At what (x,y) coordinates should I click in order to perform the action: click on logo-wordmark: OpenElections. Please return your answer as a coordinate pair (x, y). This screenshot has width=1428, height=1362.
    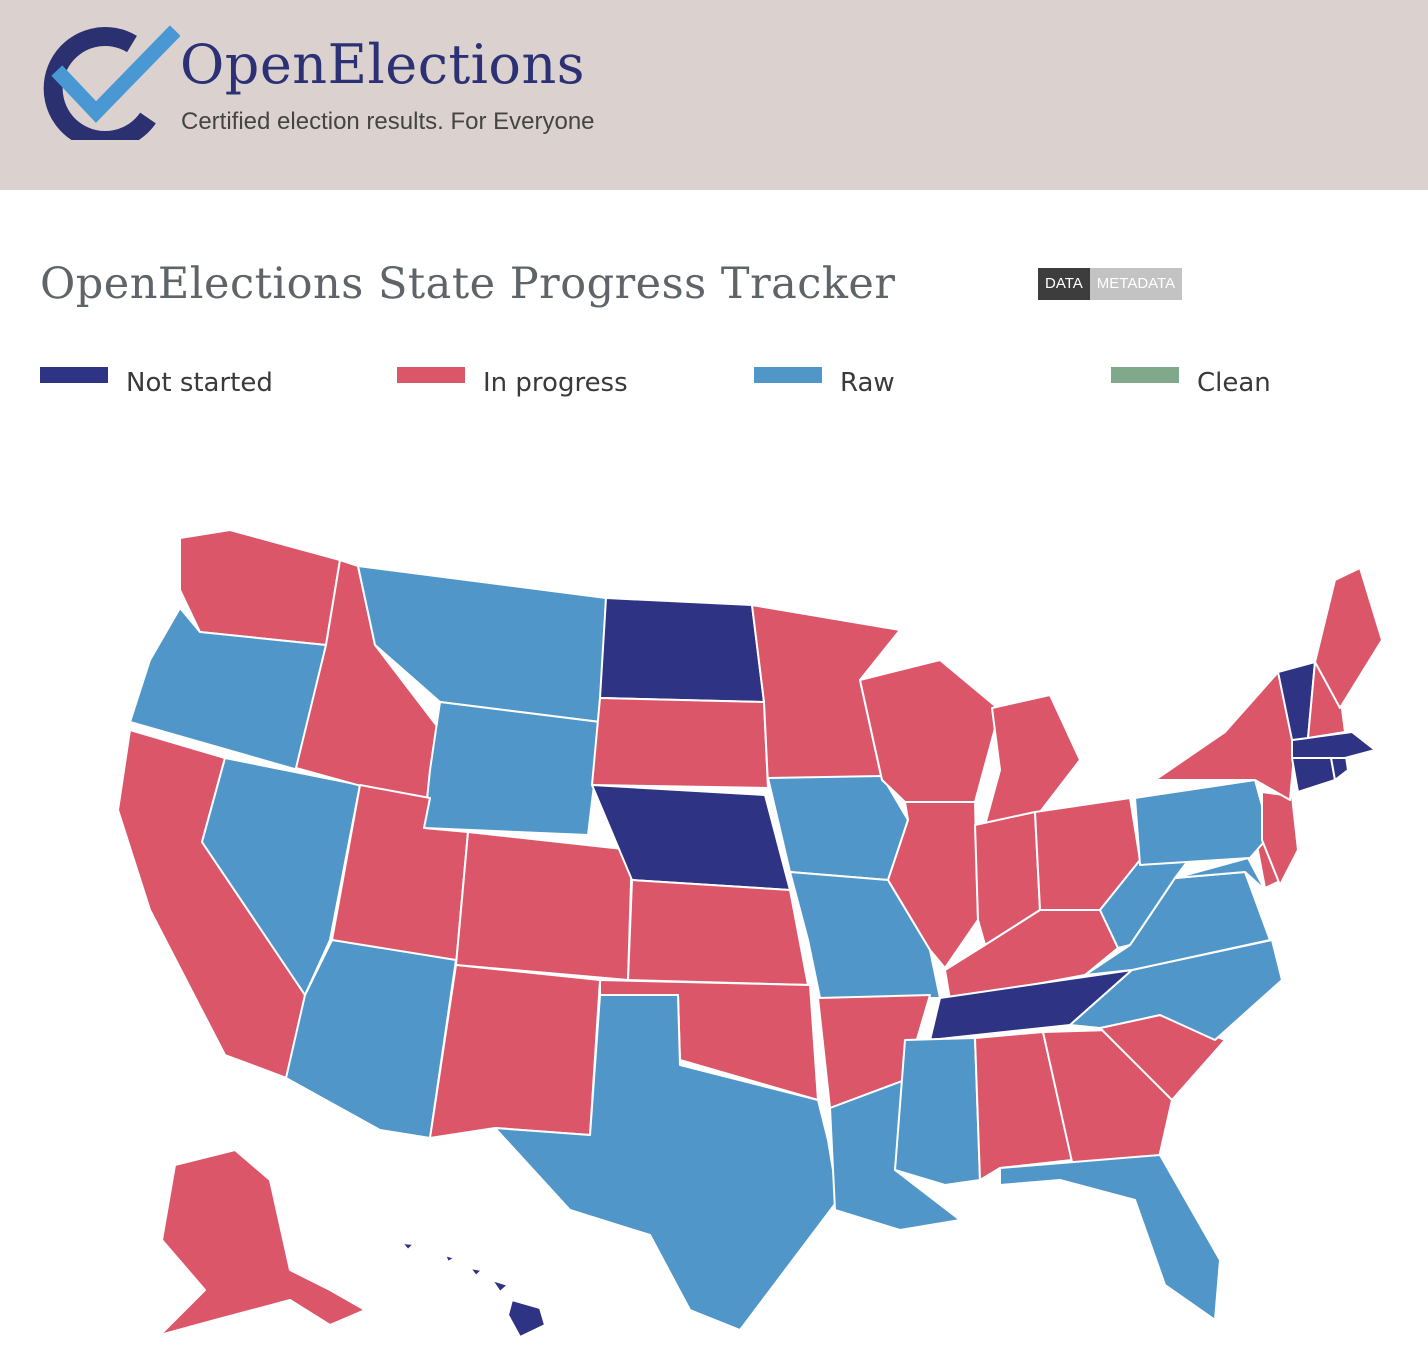
    Looking at the image, I should click on (382, 64).